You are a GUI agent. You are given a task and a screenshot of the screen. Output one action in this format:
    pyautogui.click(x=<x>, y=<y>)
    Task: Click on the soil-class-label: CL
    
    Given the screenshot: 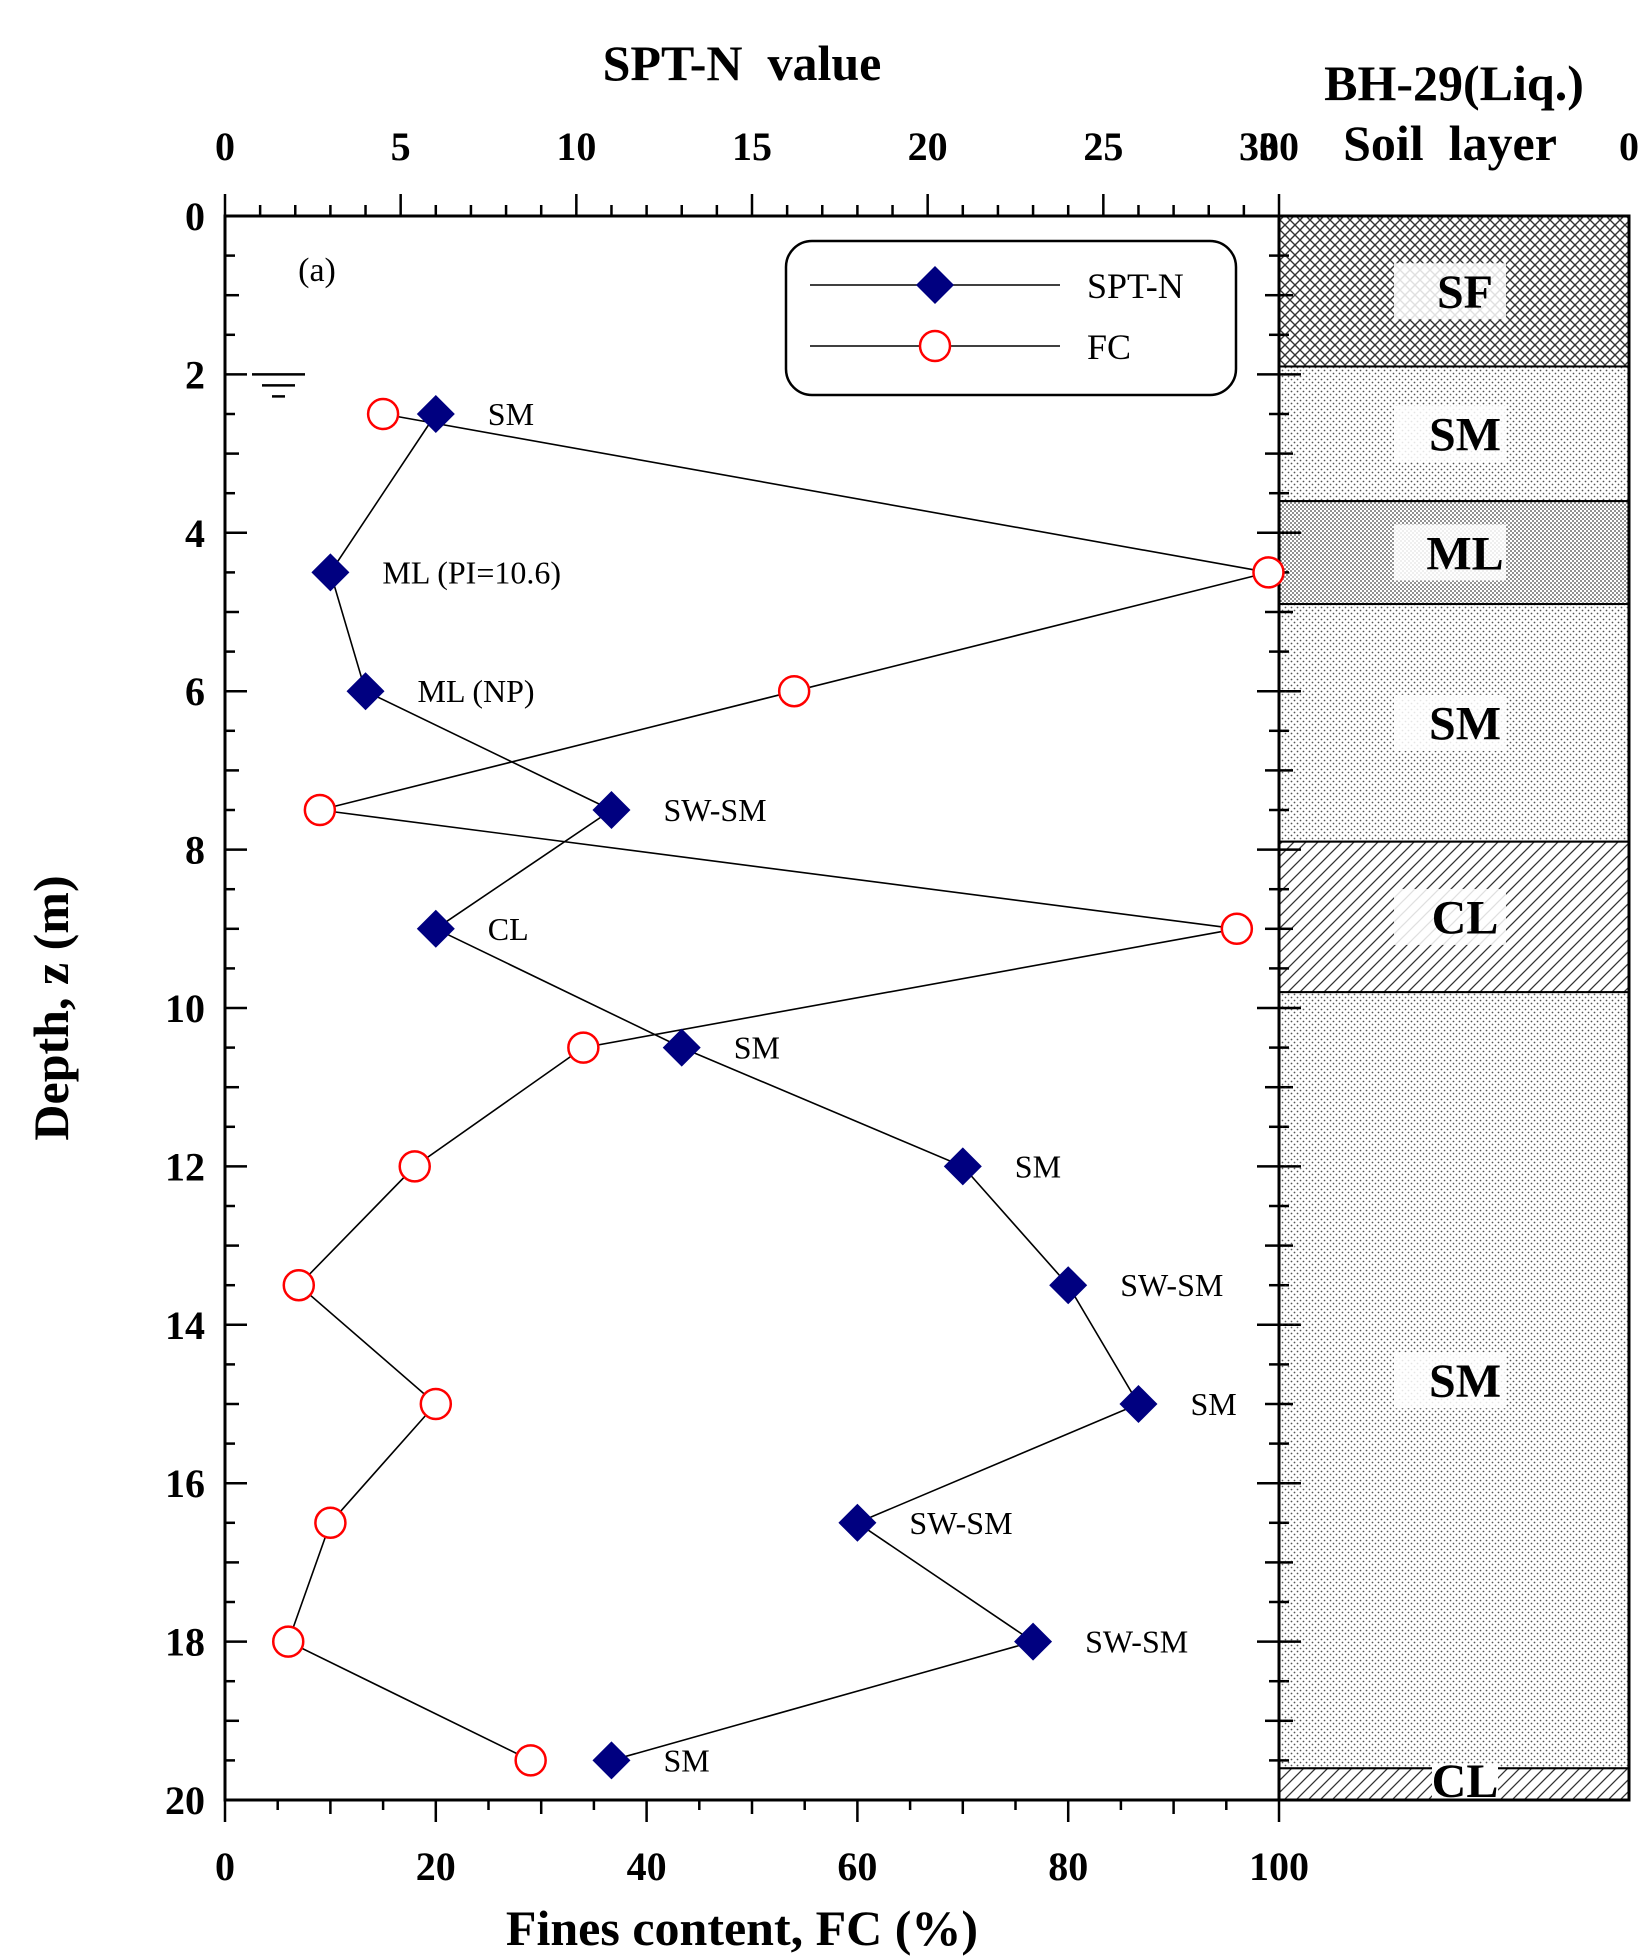 What is the action you would take?
    pyautogui.click(x=508, y=929)
    